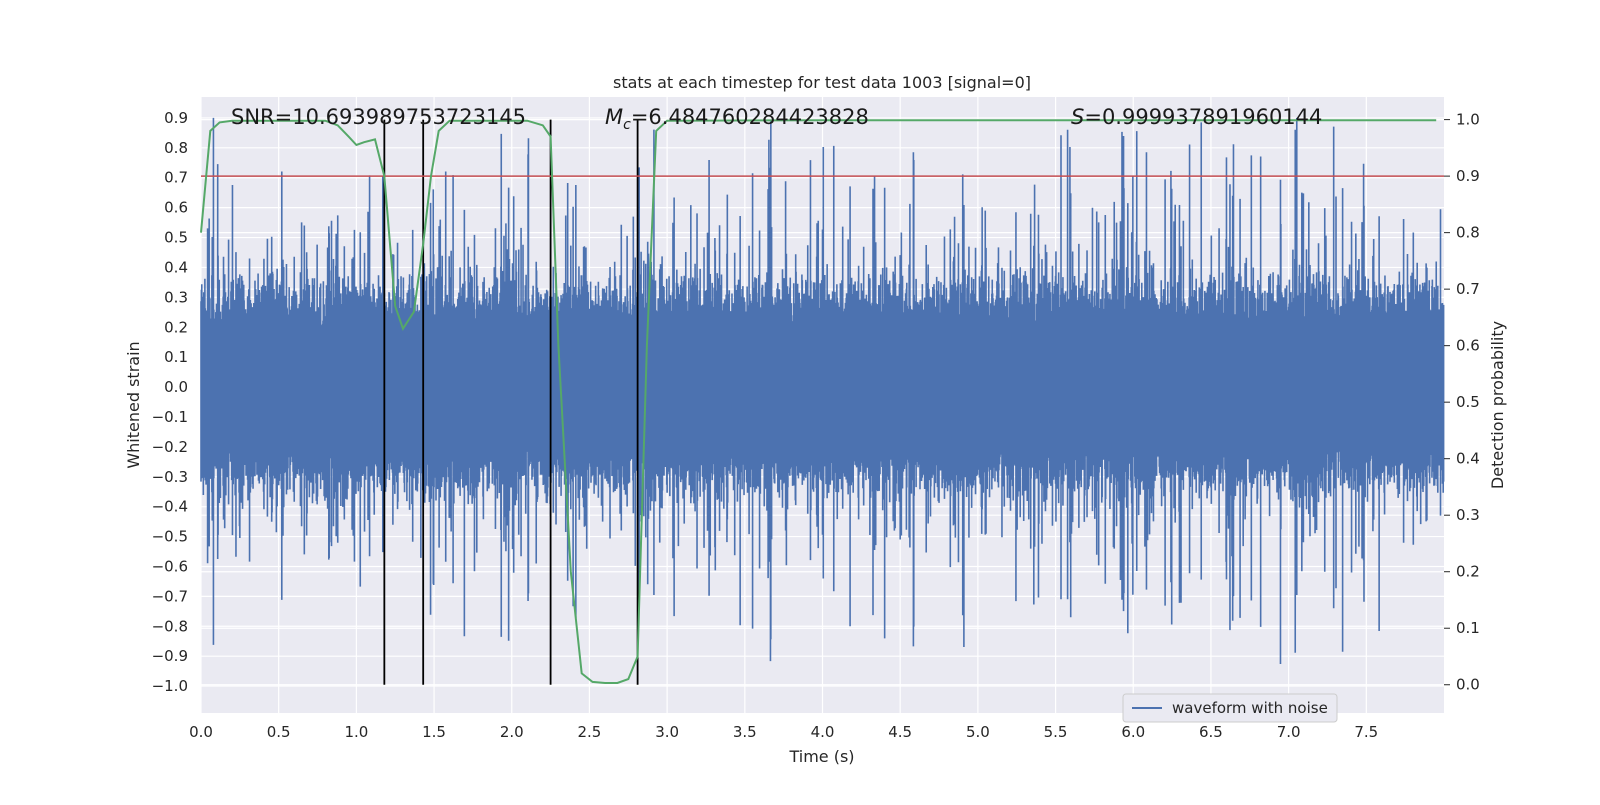 This screenshot has width=1600, height=805. I want to click on right-y-tick-label: 0.9, so click(1468, 176).